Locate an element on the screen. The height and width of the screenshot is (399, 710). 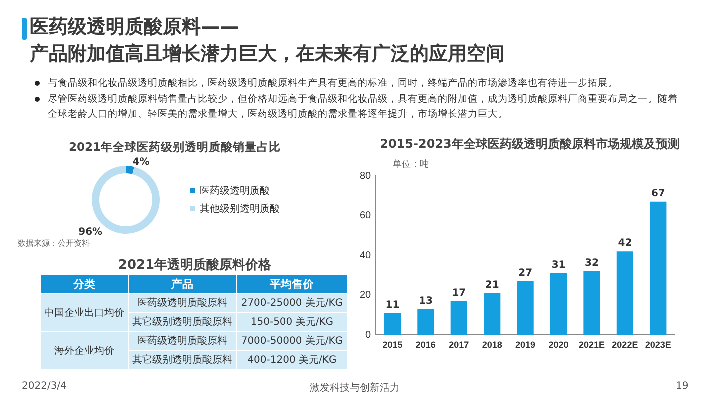
text: 与食品级和化妆品级透明质酸相比，医药级透明质酸原料生产具有更高的标准，同时，终端产品的市场渗透率也有待进一步拓展。 is located at coordinates (333, 83).